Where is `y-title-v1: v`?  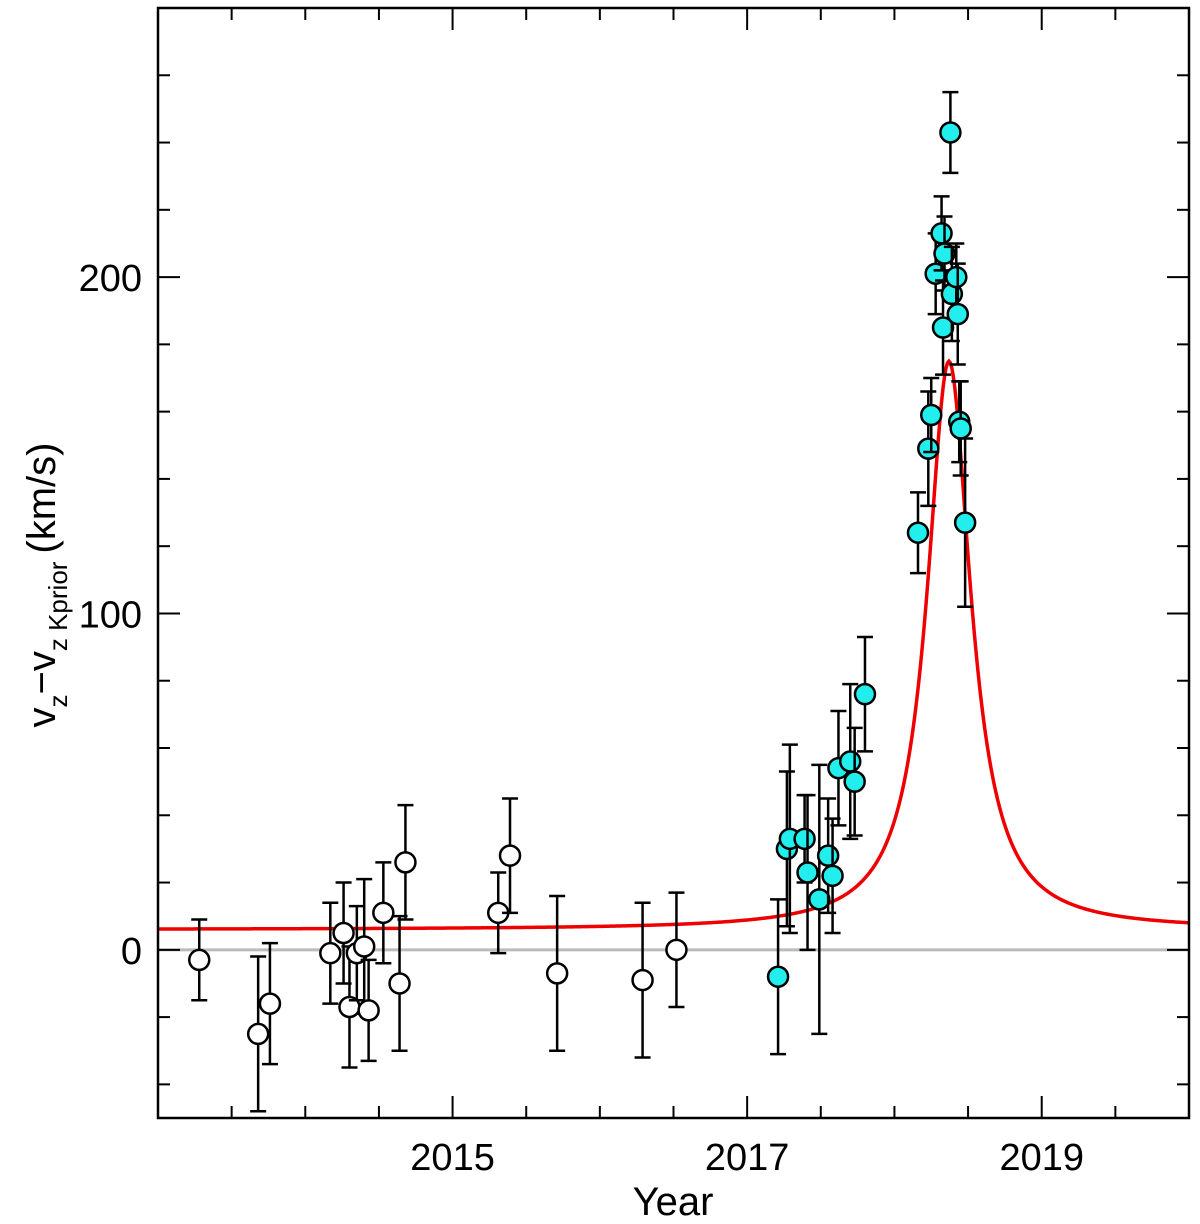 y-title-v1: v is located at coordinates (42, 718).